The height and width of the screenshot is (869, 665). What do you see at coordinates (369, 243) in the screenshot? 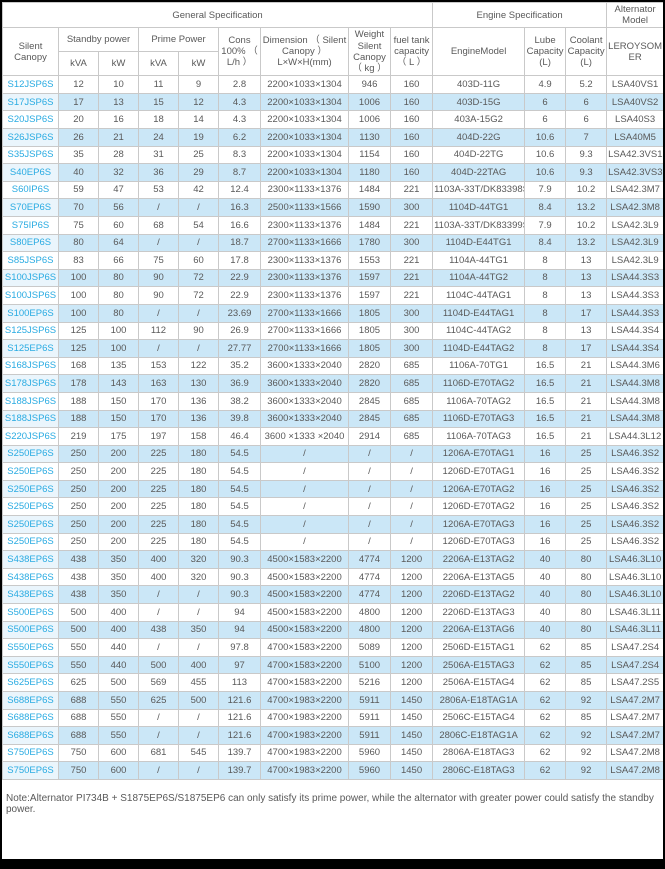
I see `spec-cell: 1780` at bounding box center [369, 243].